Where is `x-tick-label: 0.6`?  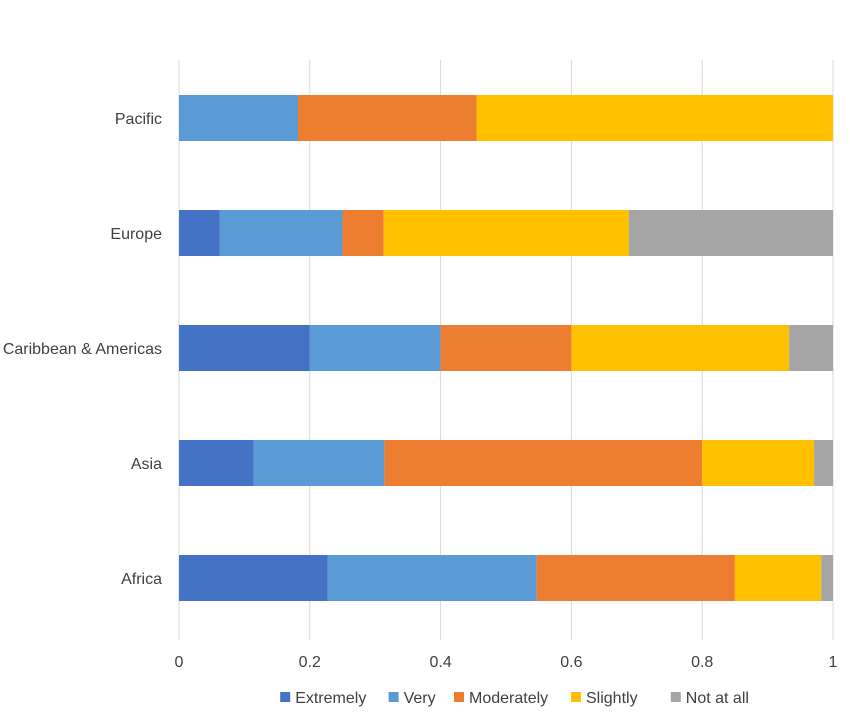
x-tick-label: 0.6 is located at coordinates (571, 662).